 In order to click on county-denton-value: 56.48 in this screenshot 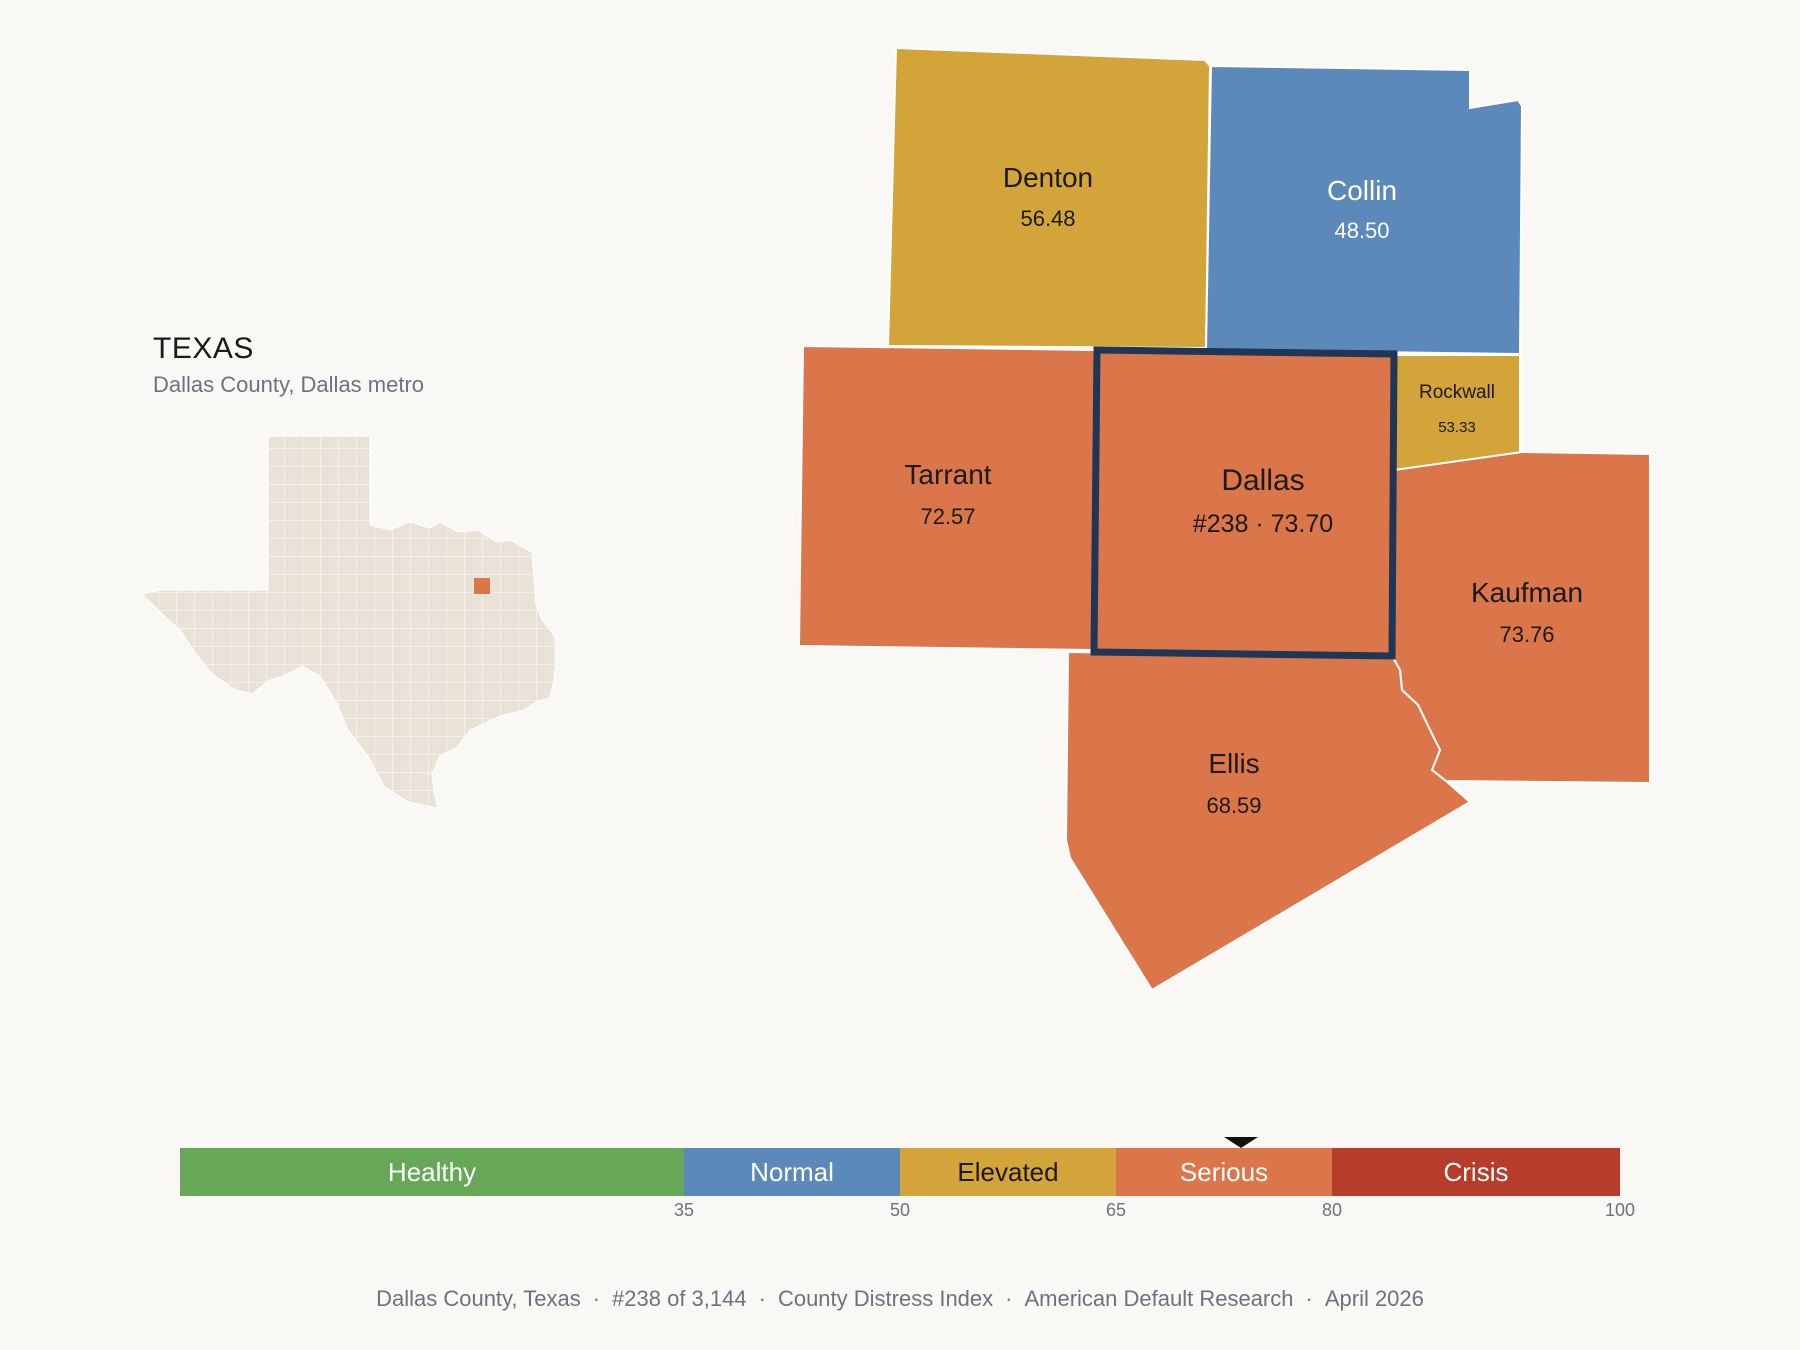, I will do `click(1047, 218)`.